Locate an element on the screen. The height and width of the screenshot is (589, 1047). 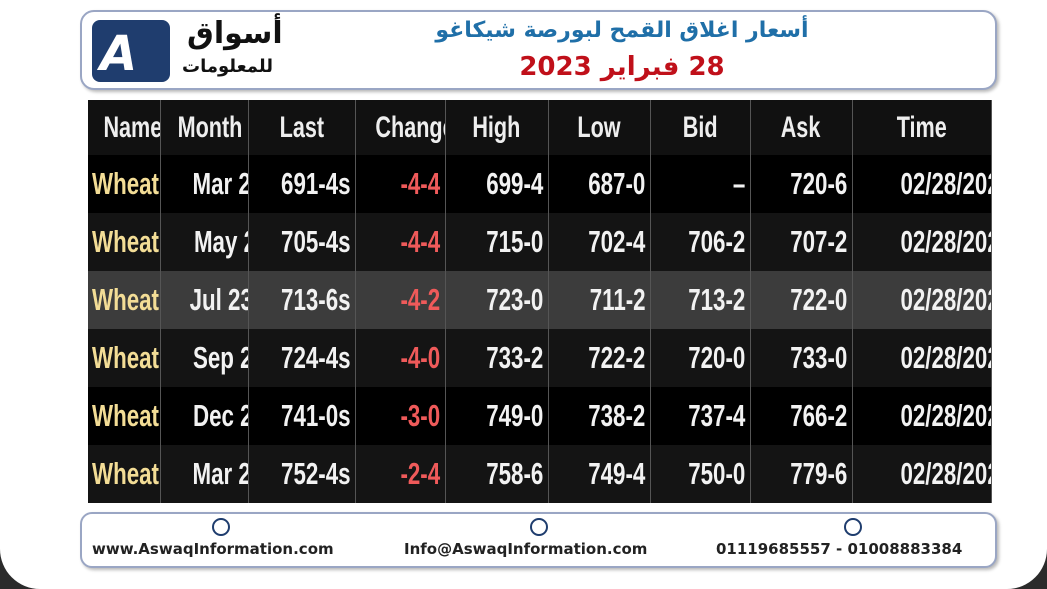
cell-text: 758-6 is located at coordinates (515, 473).